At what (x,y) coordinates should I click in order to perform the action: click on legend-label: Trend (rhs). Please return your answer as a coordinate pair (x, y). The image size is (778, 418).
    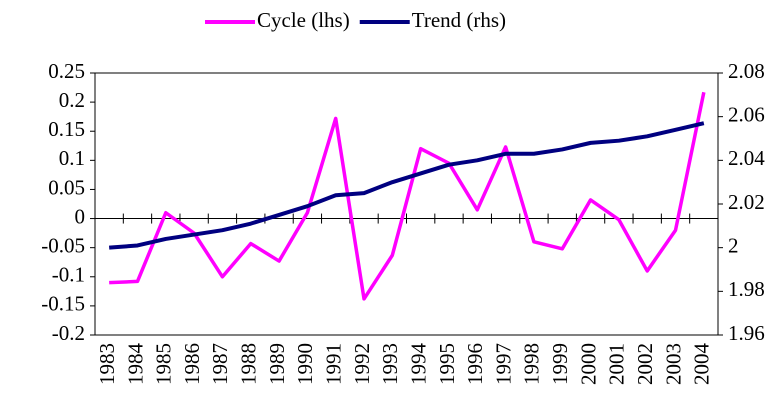
    Looking at the image, I should click on (459, 20).